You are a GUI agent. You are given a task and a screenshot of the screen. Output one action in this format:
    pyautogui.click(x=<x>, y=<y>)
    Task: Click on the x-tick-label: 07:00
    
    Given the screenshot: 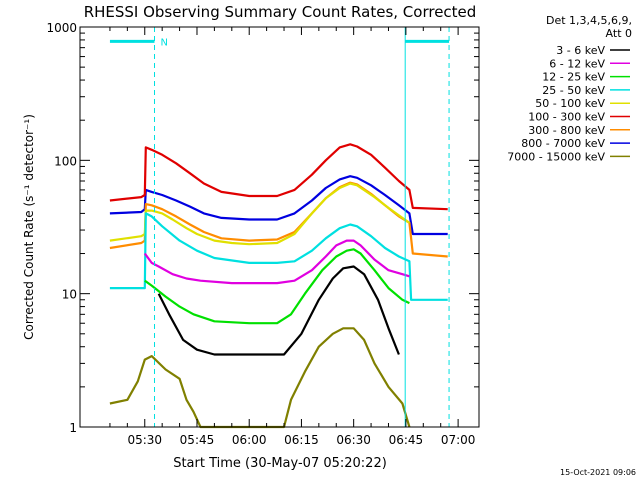 What is the action you would take?
    pyautogui.click(x=458, y=440)
    